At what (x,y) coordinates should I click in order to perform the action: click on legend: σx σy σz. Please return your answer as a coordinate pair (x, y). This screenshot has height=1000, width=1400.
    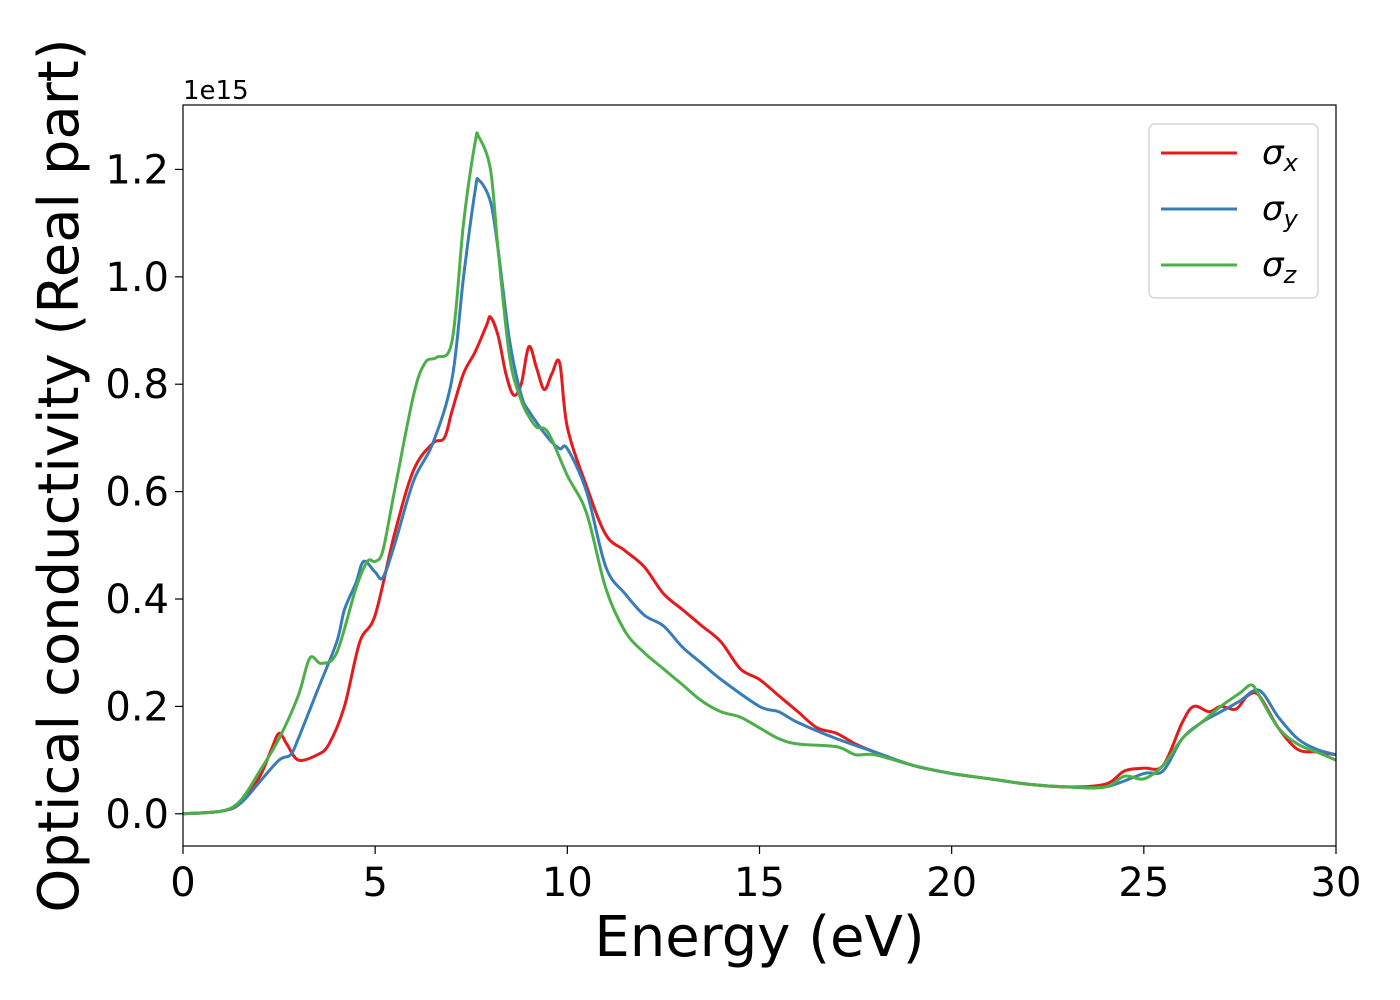
    Looking at the image, I should click on (1233, 211).